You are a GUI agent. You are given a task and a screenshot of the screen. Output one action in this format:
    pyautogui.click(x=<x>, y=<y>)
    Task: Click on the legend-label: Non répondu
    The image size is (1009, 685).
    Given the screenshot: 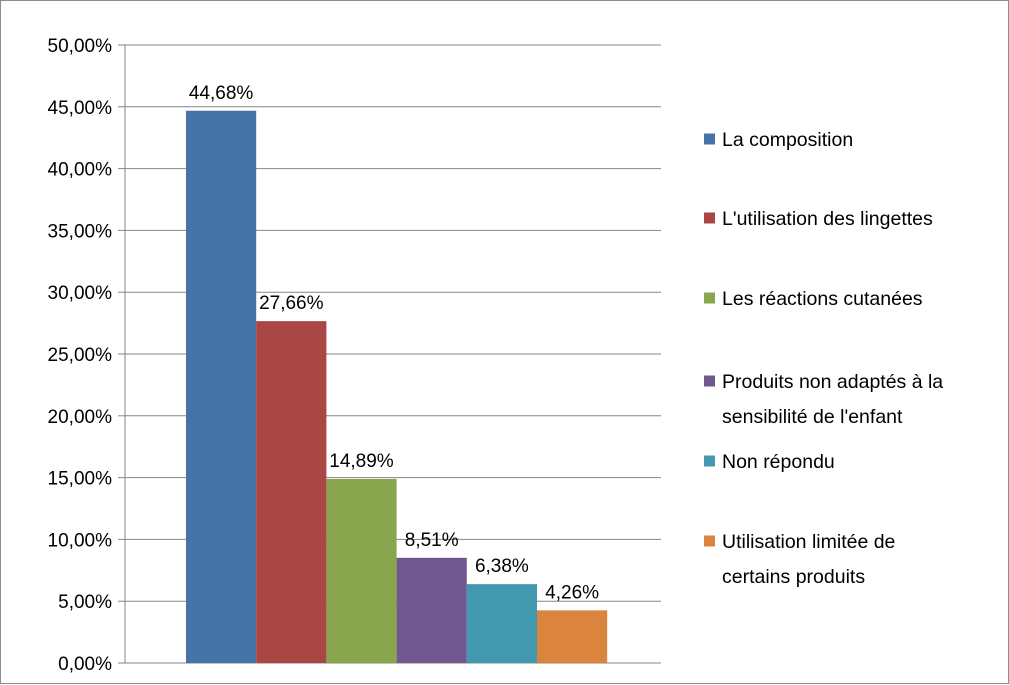 What is the action you would take?
    pyautogui.click(x=778, y=462)
    